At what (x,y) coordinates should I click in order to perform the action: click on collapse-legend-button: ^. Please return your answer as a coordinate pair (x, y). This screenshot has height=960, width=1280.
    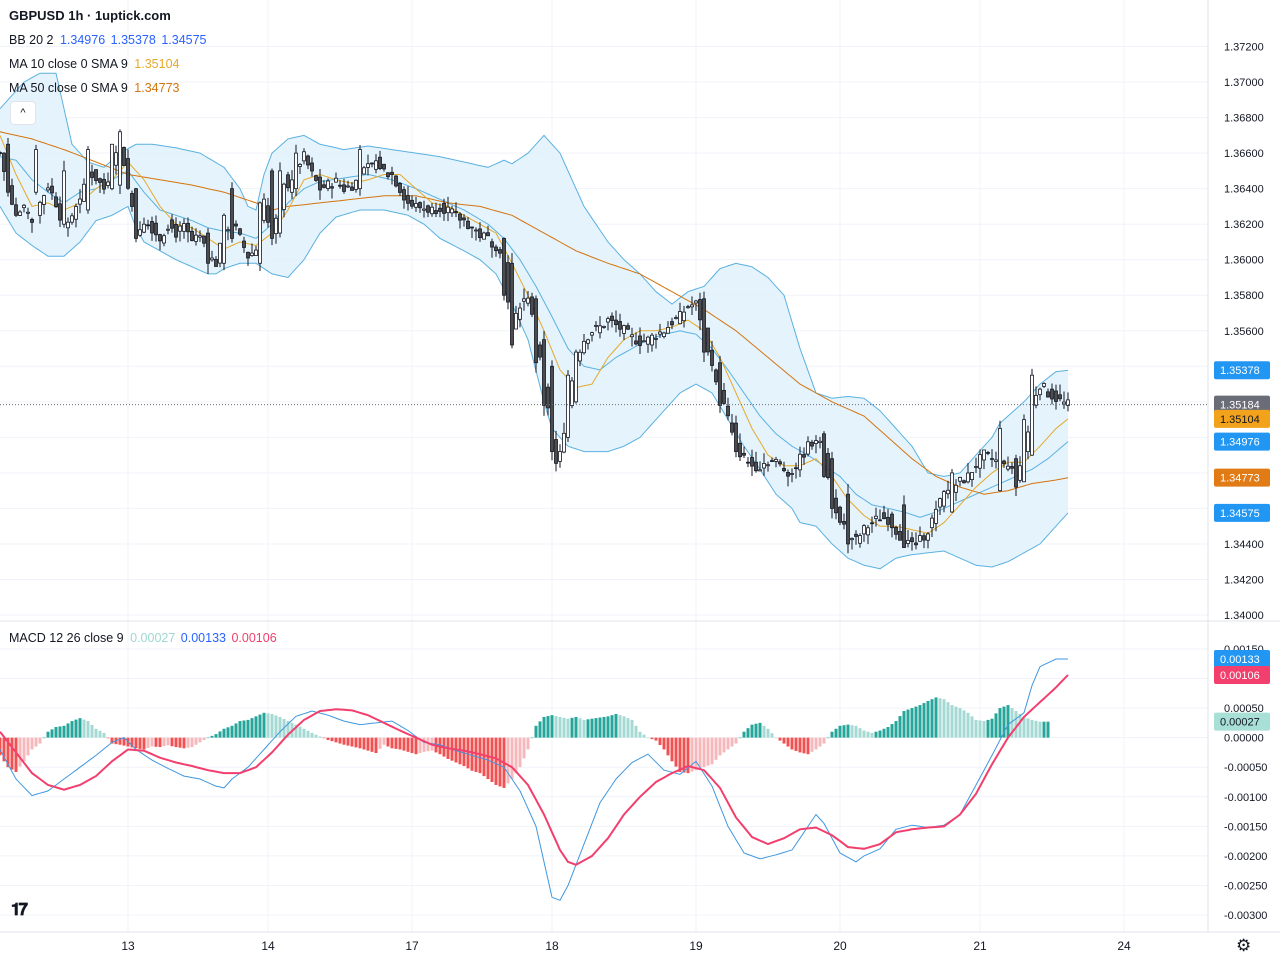
    Looking at the image, I should click on (23, 113).